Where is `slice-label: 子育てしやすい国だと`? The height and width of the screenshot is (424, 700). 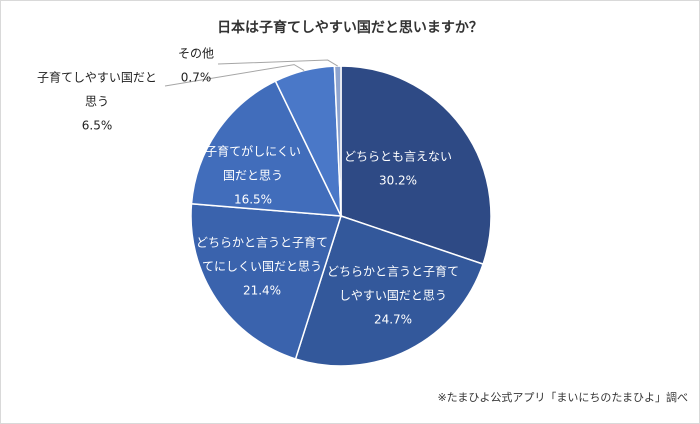 slice-label: 子育てしやすい国だと is located at coordinates (97, 77).